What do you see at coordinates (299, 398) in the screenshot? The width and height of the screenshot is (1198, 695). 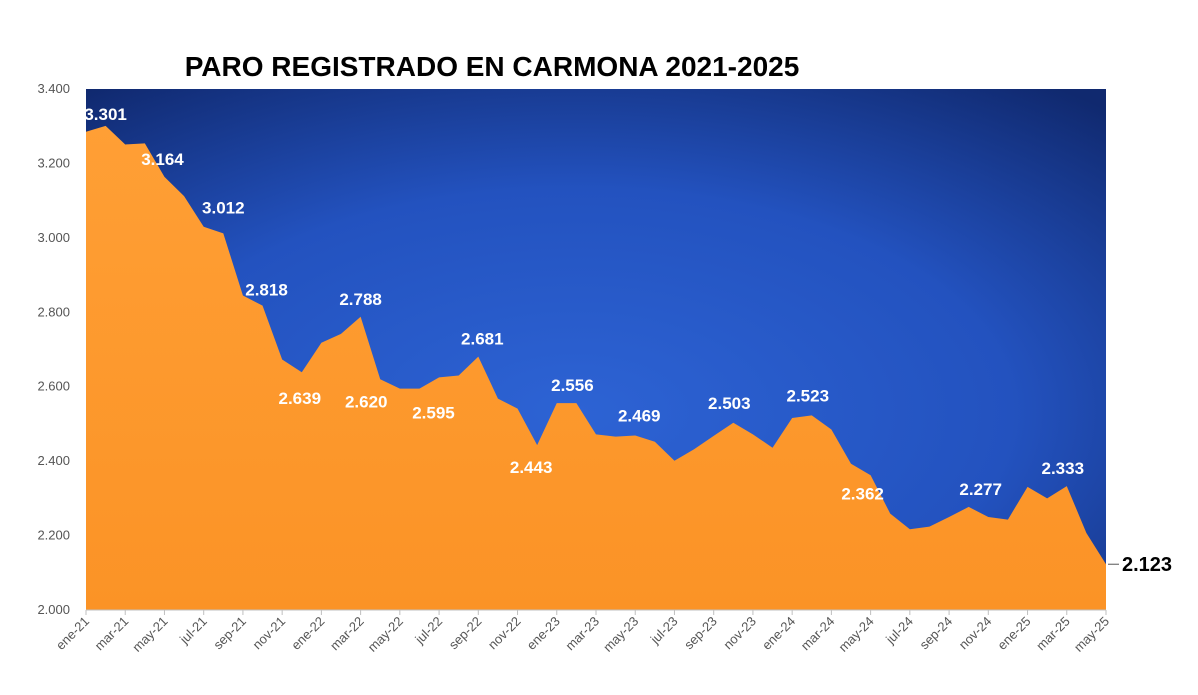 I see `data-label: 2.639` at bounding box center [299, 398].